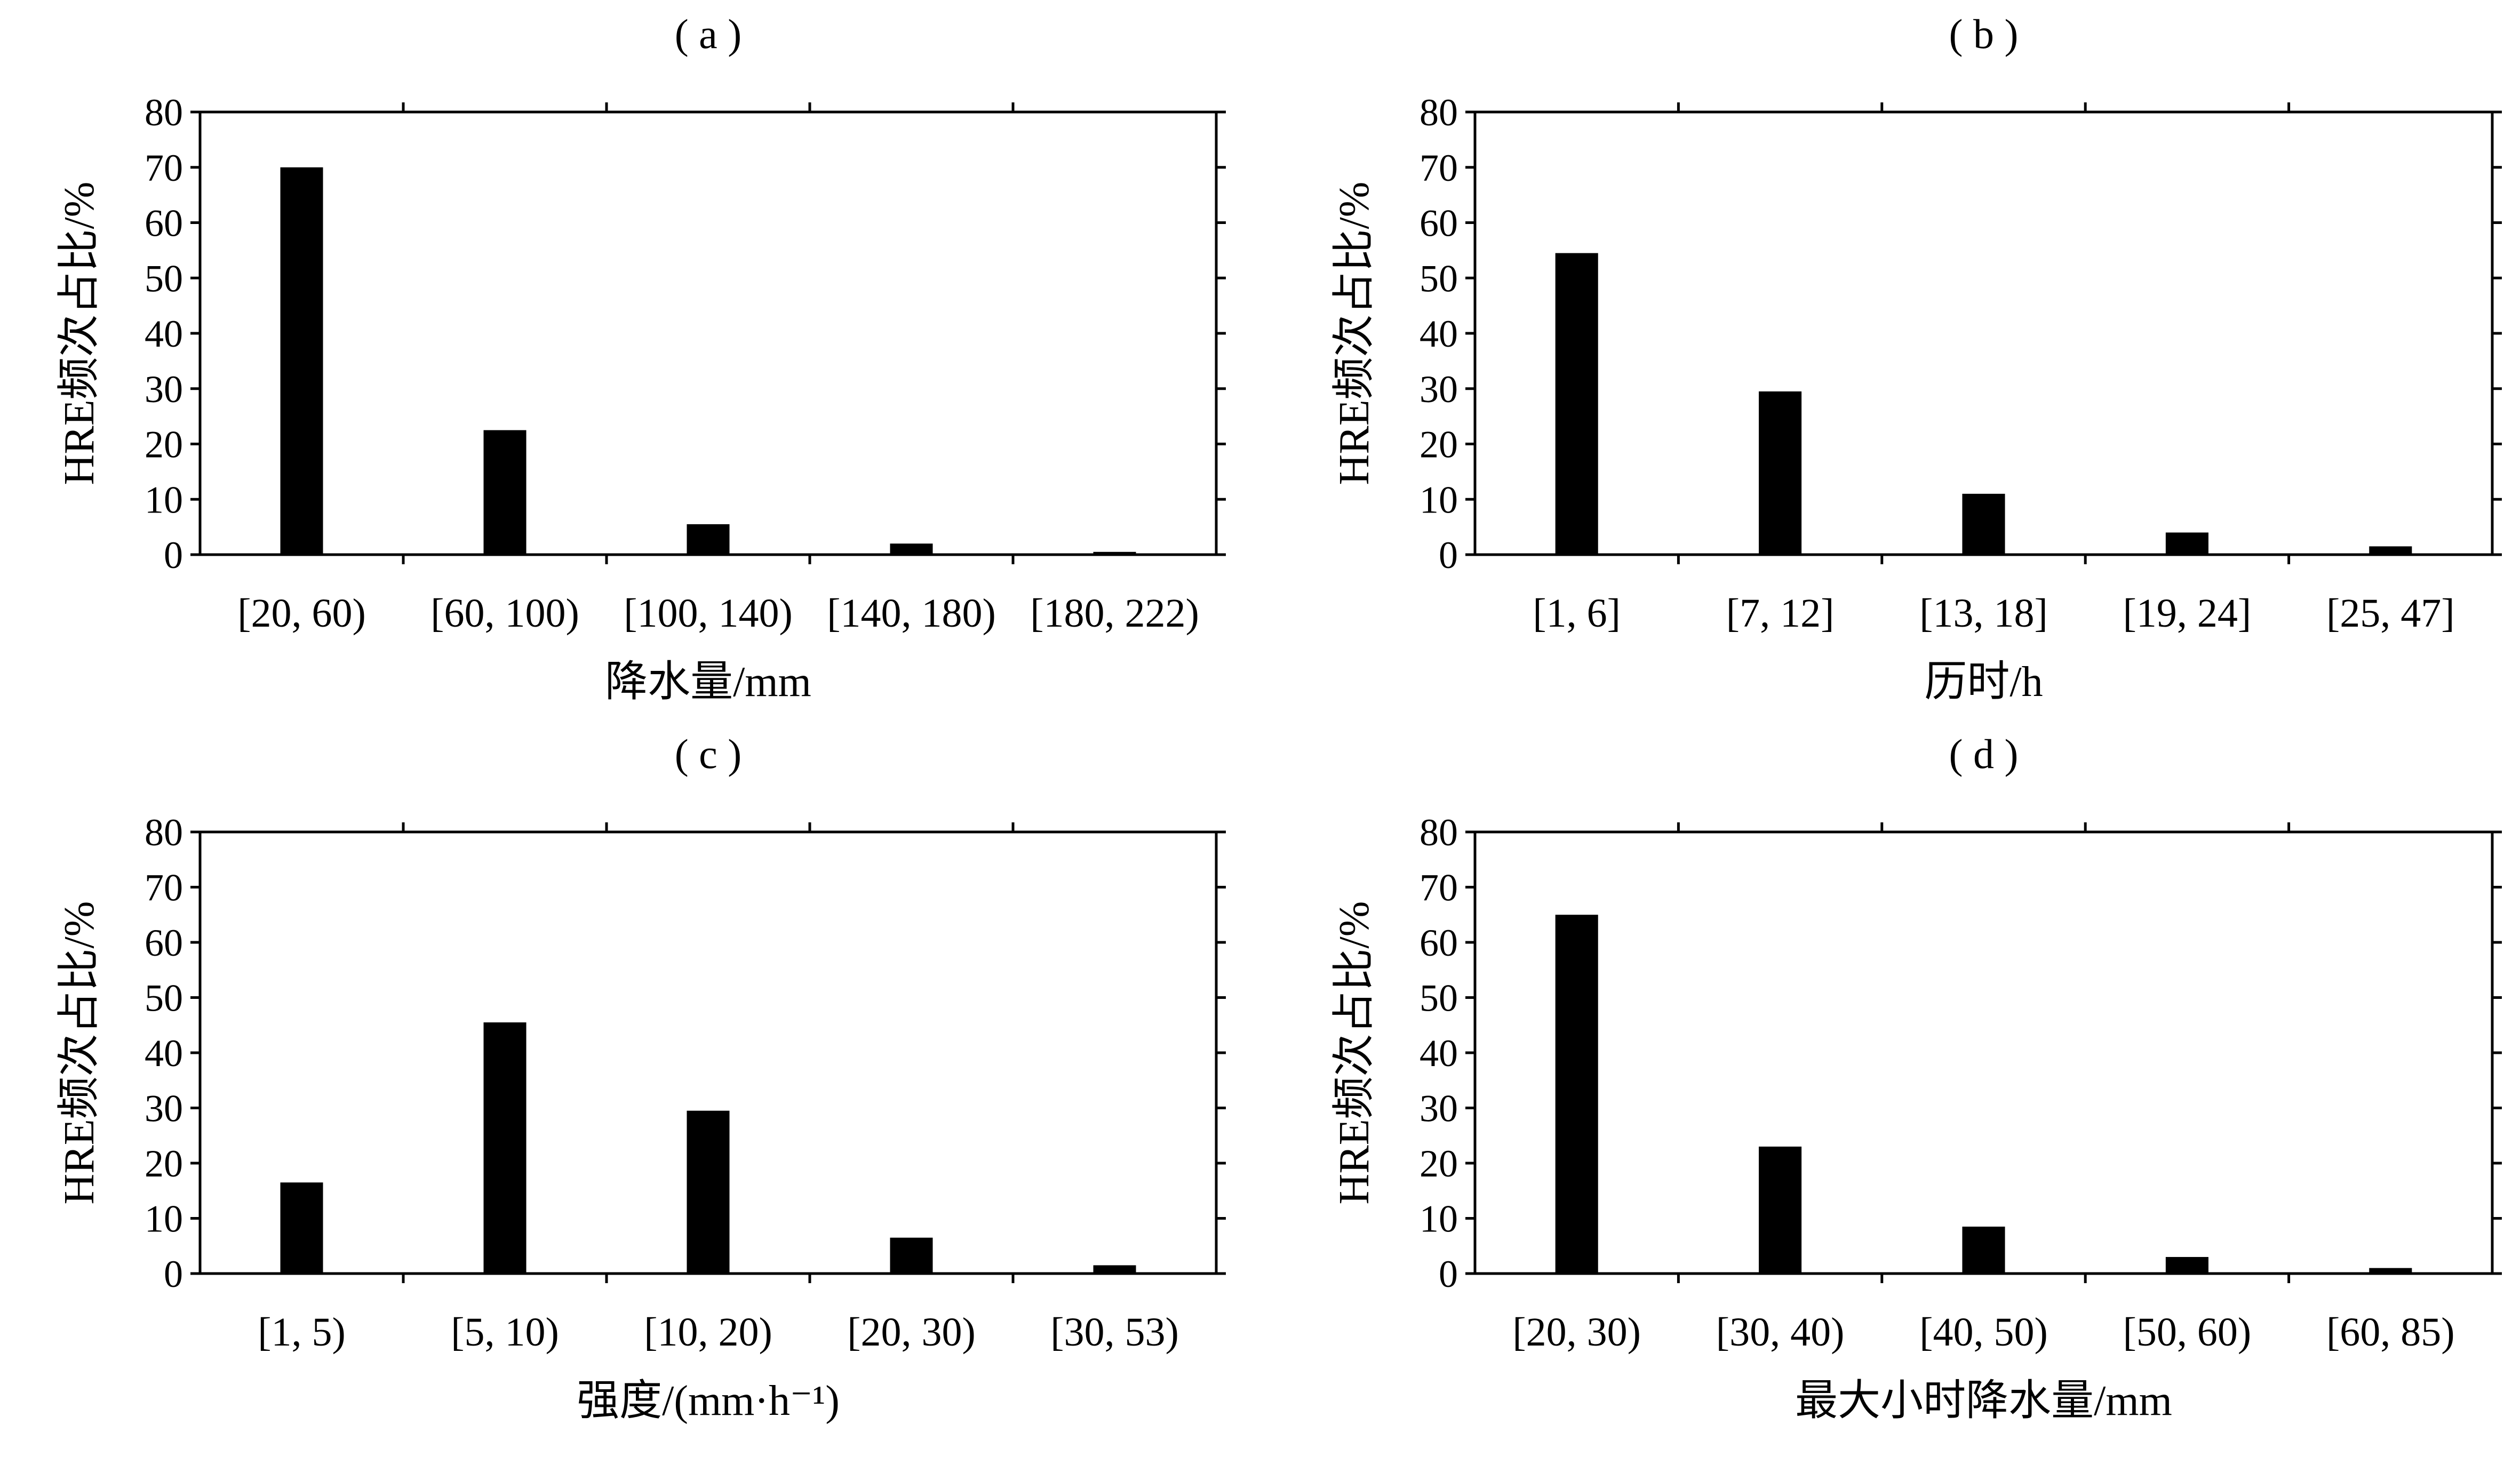 The image size is (2520, 1457). Describe the element at coordinates (1780, 614) in the screenshot. I see `x-category-label: [7, 12]` at that location.